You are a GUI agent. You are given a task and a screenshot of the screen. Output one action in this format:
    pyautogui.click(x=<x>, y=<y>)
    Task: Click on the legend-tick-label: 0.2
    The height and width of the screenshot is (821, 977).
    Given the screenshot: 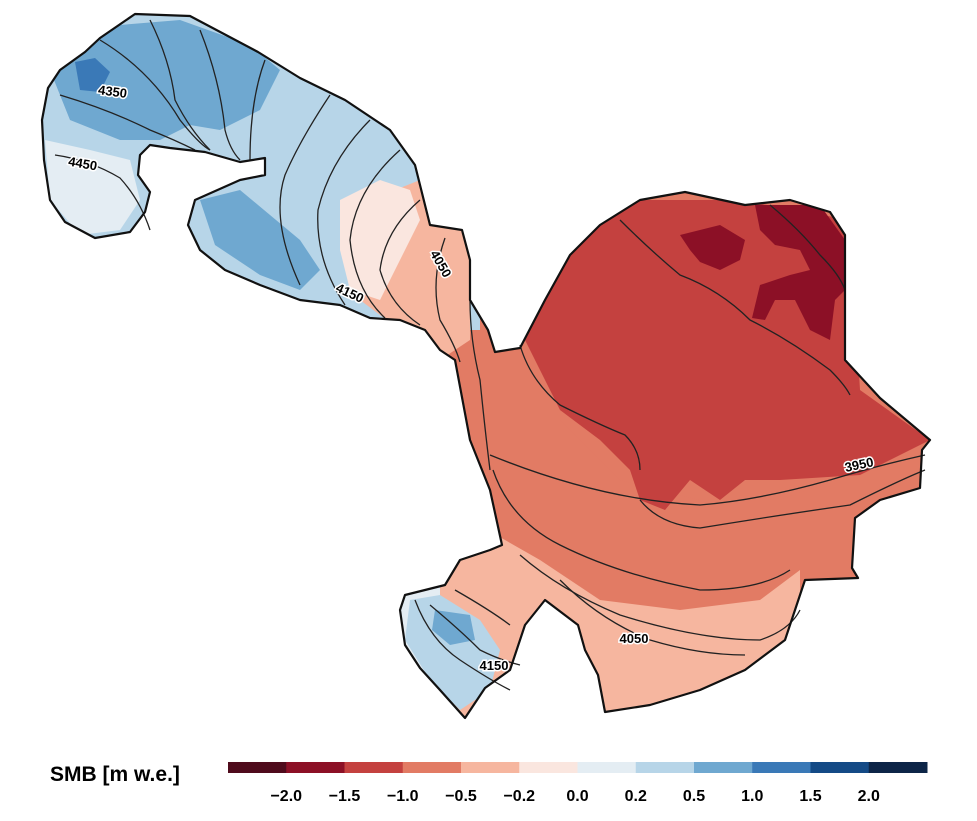 What is the action you would take?
    pyautogui.click(x=636, y=796)
    